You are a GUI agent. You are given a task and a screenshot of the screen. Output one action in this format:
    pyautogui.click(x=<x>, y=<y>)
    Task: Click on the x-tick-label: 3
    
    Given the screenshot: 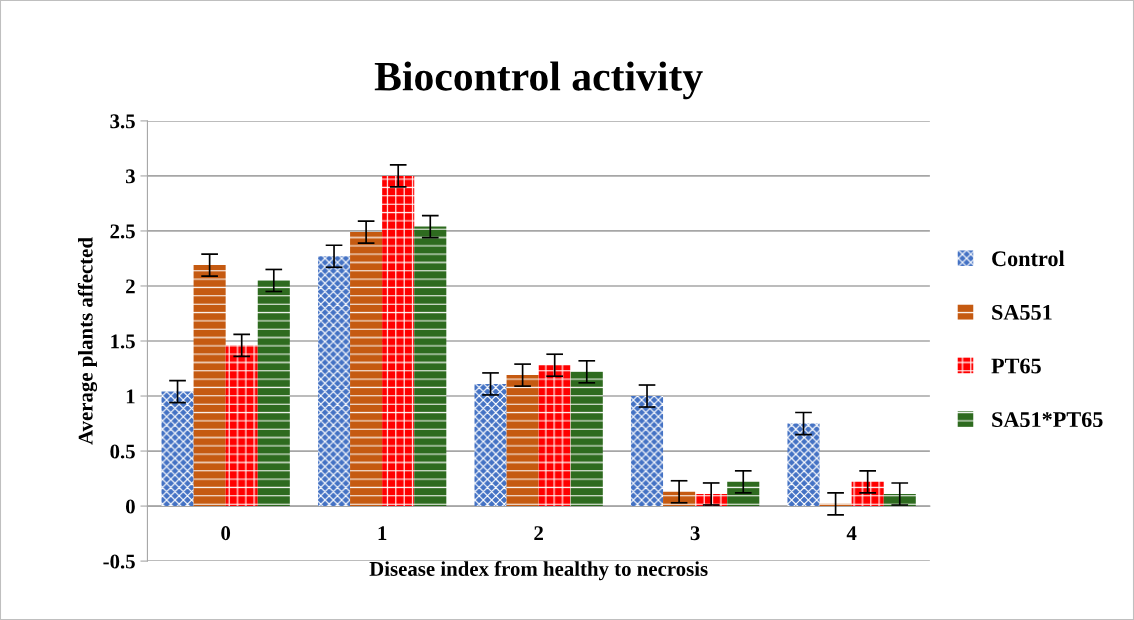 What is the action you would take?
    pyautogui.click(x=695, y=533)
    